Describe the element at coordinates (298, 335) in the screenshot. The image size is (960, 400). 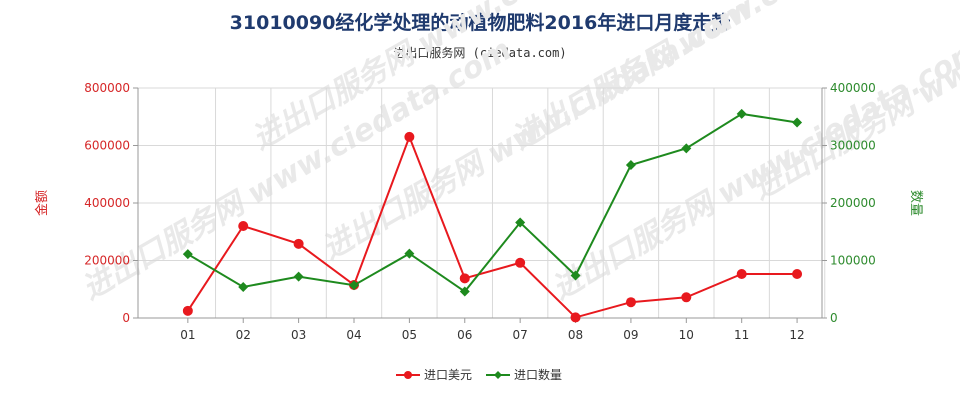
I see `x-tick-label: 03` at that location.